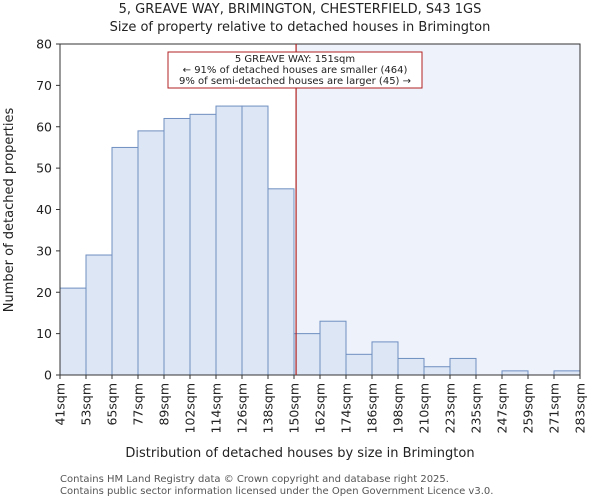 This screenshot has height=500, width=600. I want to click on x-tick-label: 210sqm, so click(424, 408).